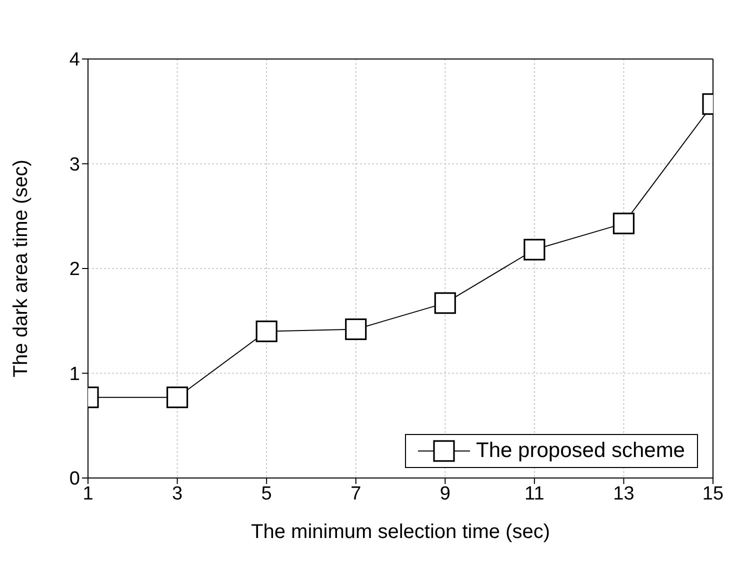 Image resolution: width=736 pixels, height=576 pixels. I want to click on x-tick-label: 15, so click(713, 493).